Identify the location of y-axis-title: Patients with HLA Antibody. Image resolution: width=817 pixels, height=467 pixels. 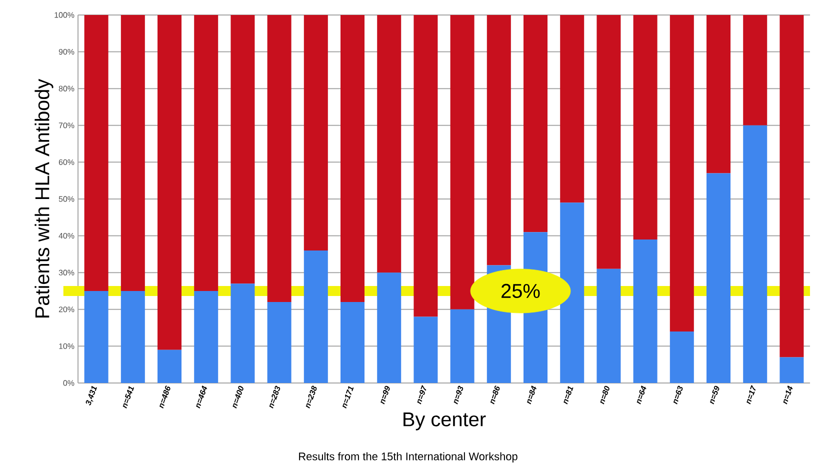
(44, 198).